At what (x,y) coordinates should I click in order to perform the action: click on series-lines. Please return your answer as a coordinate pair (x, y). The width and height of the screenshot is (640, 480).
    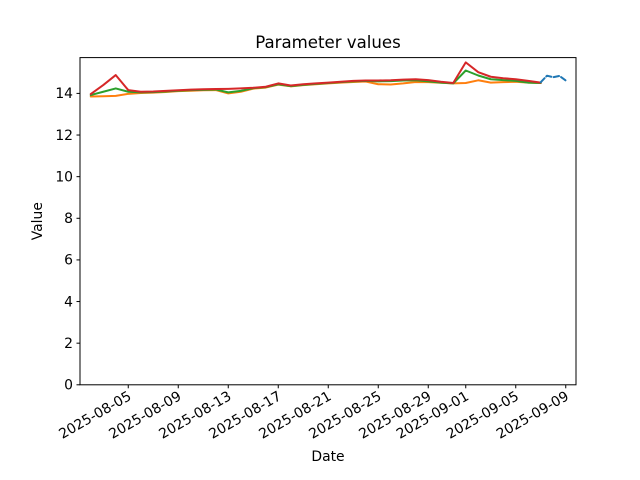
    Looking at the image, I should click on (328, 79).